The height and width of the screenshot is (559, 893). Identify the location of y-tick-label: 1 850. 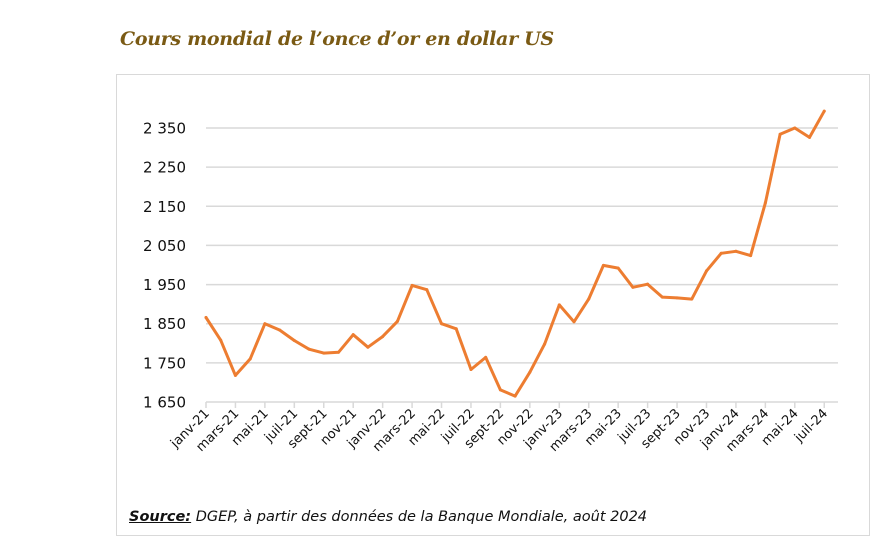
(164, 324).